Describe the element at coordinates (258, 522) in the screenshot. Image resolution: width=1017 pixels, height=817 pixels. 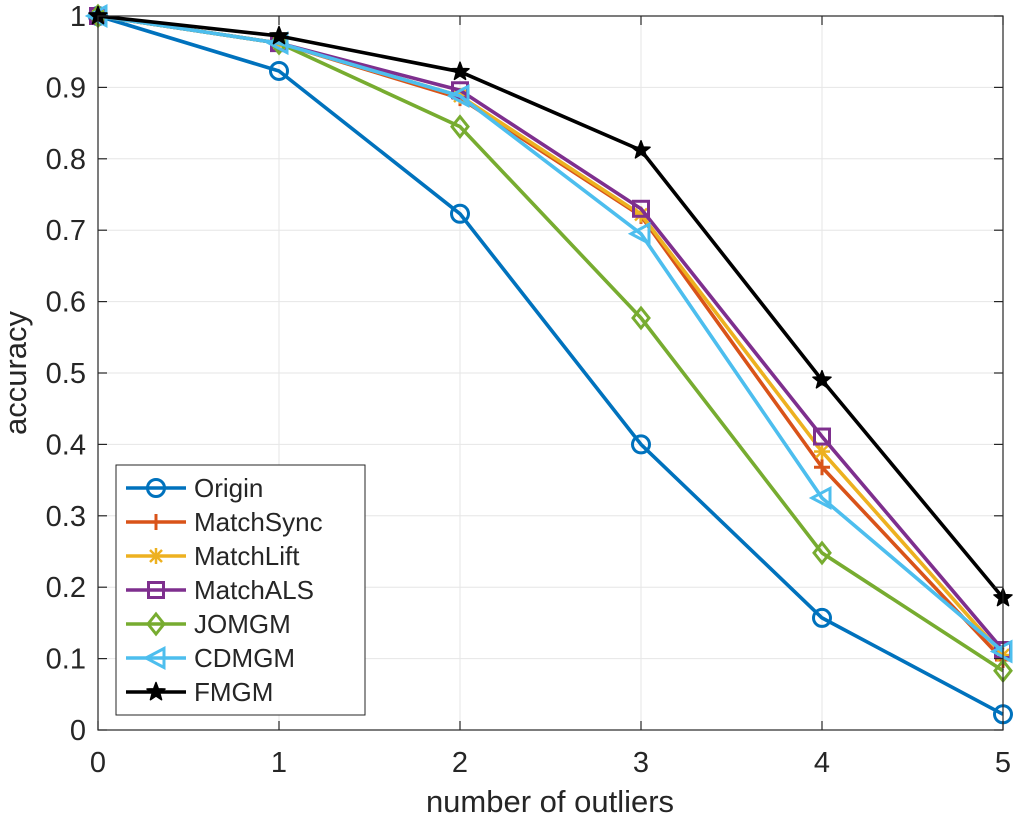
I see `legend-label: MatchSync` at that location.